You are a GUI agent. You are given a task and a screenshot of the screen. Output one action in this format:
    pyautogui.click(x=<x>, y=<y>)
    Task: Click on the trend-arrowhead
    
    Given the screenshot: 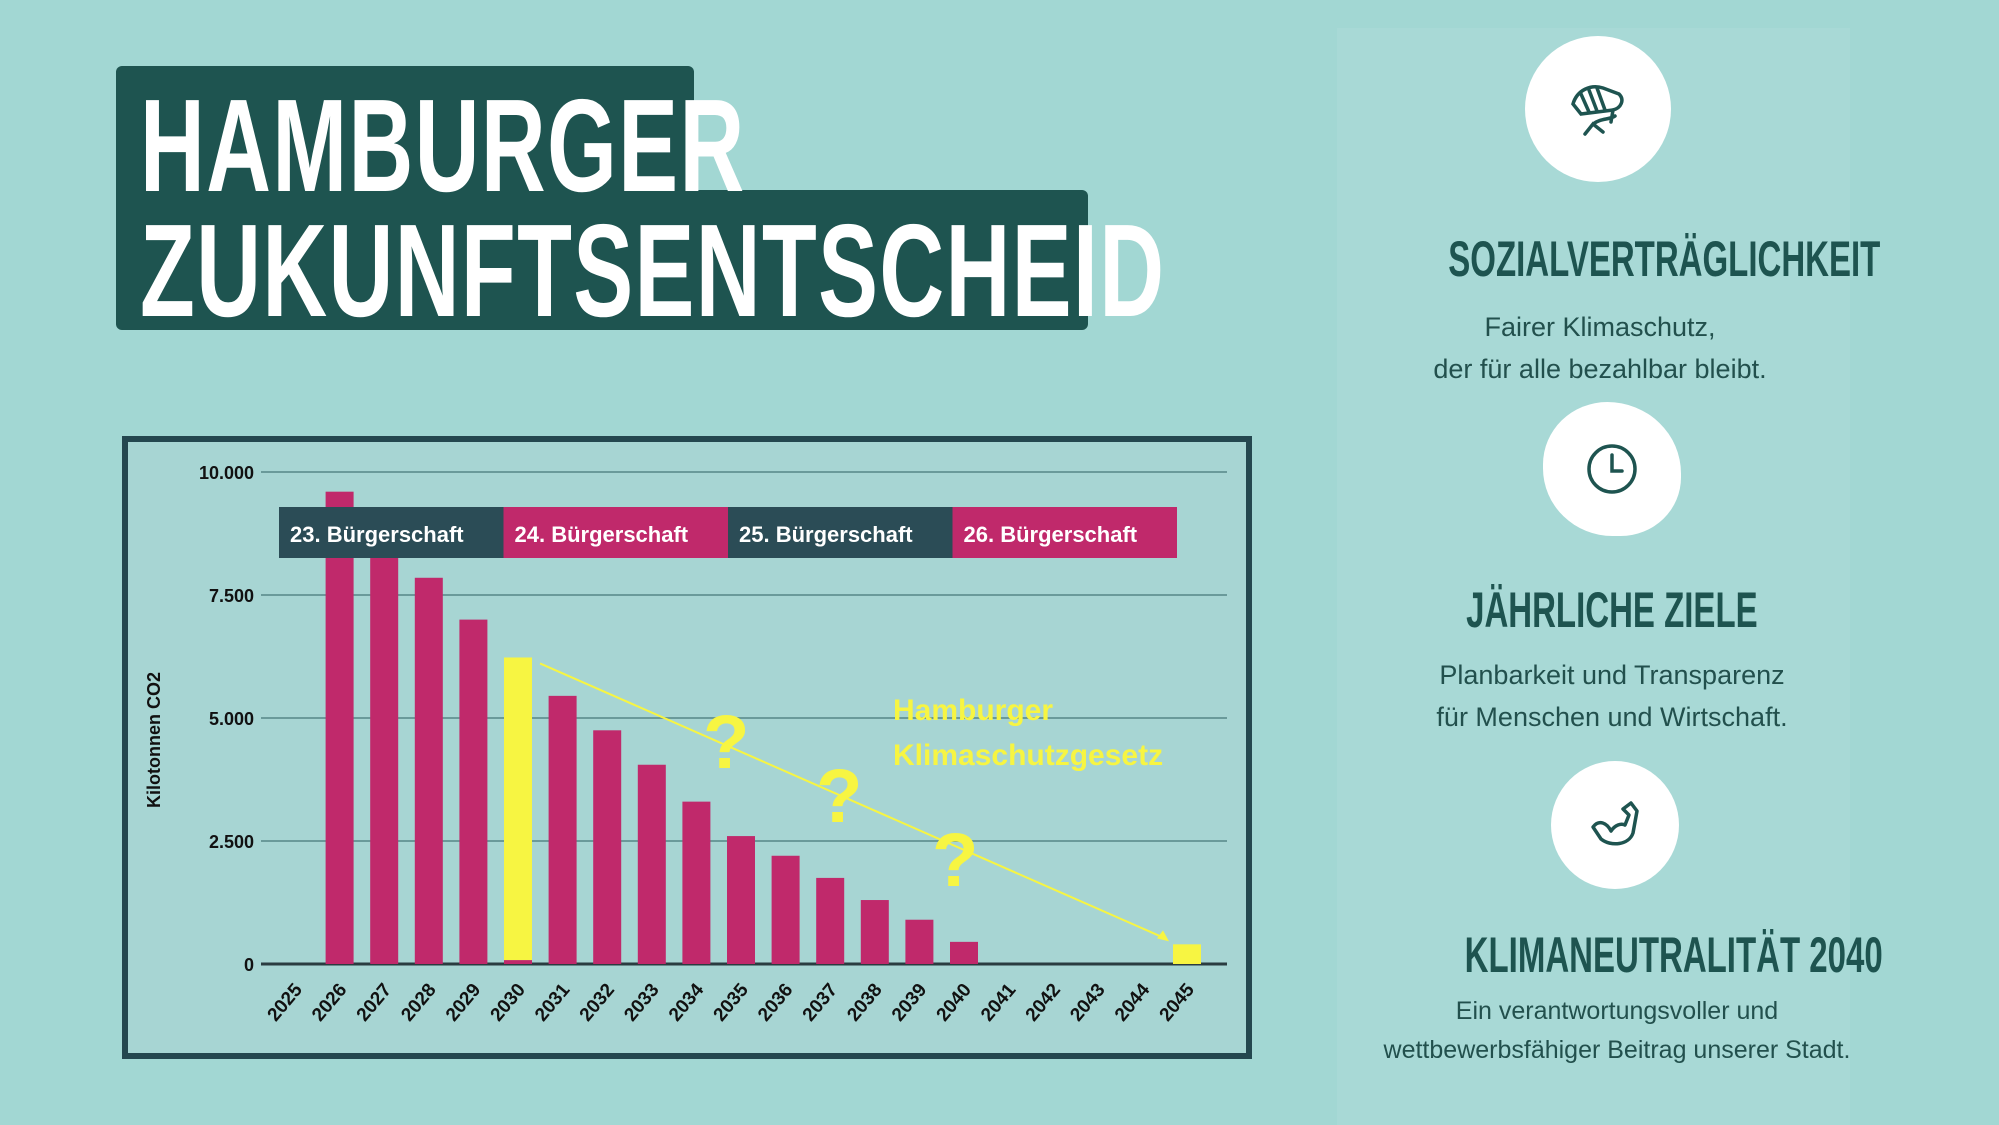 What is the action you would take?
    pyautogui.click(x=1163, y=936)
    